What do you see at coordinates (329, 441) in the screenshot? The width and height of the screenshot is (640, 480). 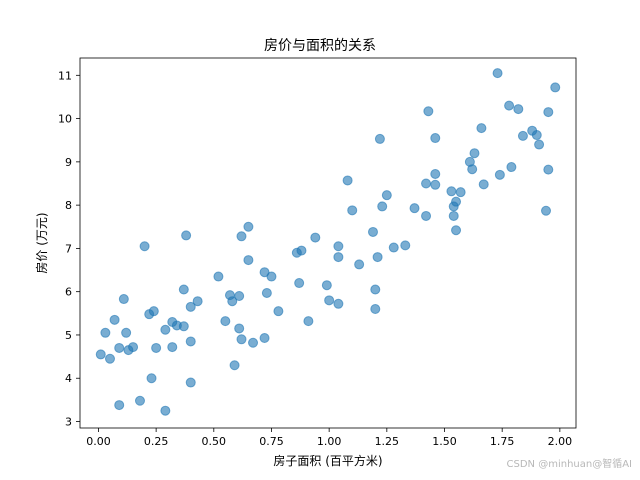 I see `x-tick-label-4: 1.00` at bounding box center [329, 441].